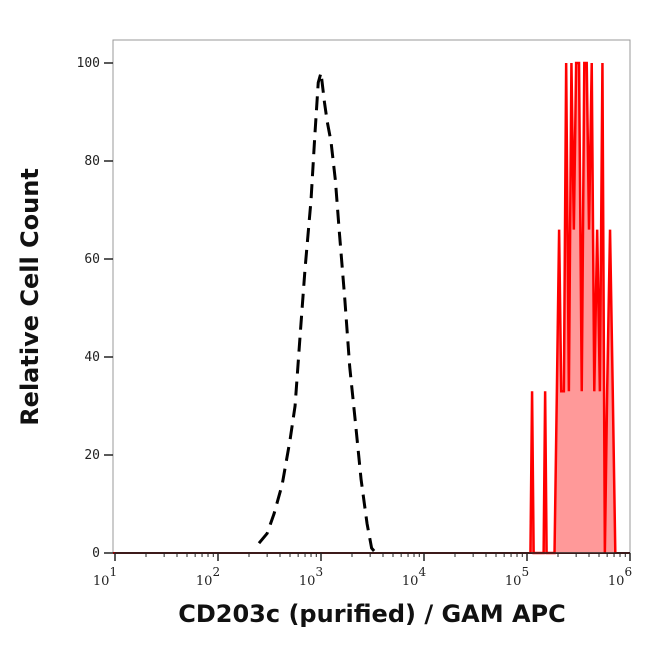  I want to click on y-axis-title: Relative Cell Count, so click(30, 297).